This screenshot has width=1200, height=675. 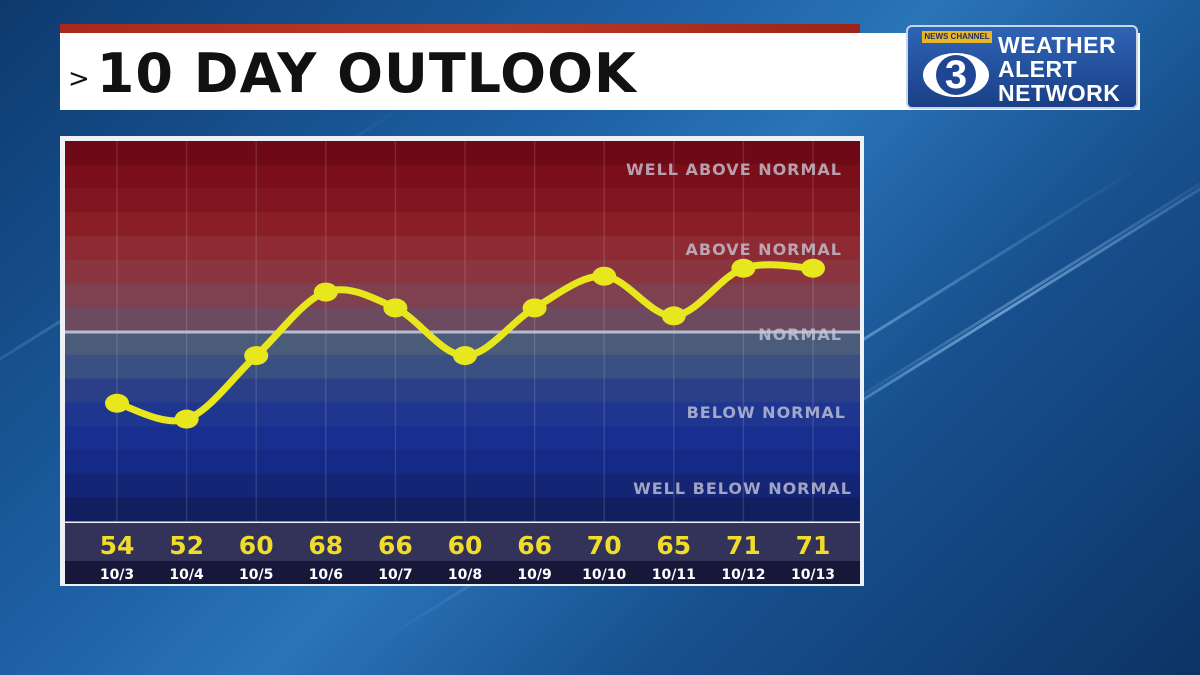 I want to click on logo-line-weather: WEATHER, so click(x=1057, y=45).